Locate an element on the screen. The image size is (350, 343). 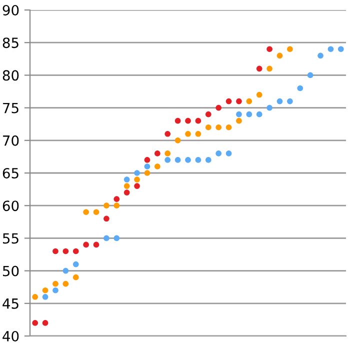
y-tick-label: 50 is located at coordinates (10, 271).